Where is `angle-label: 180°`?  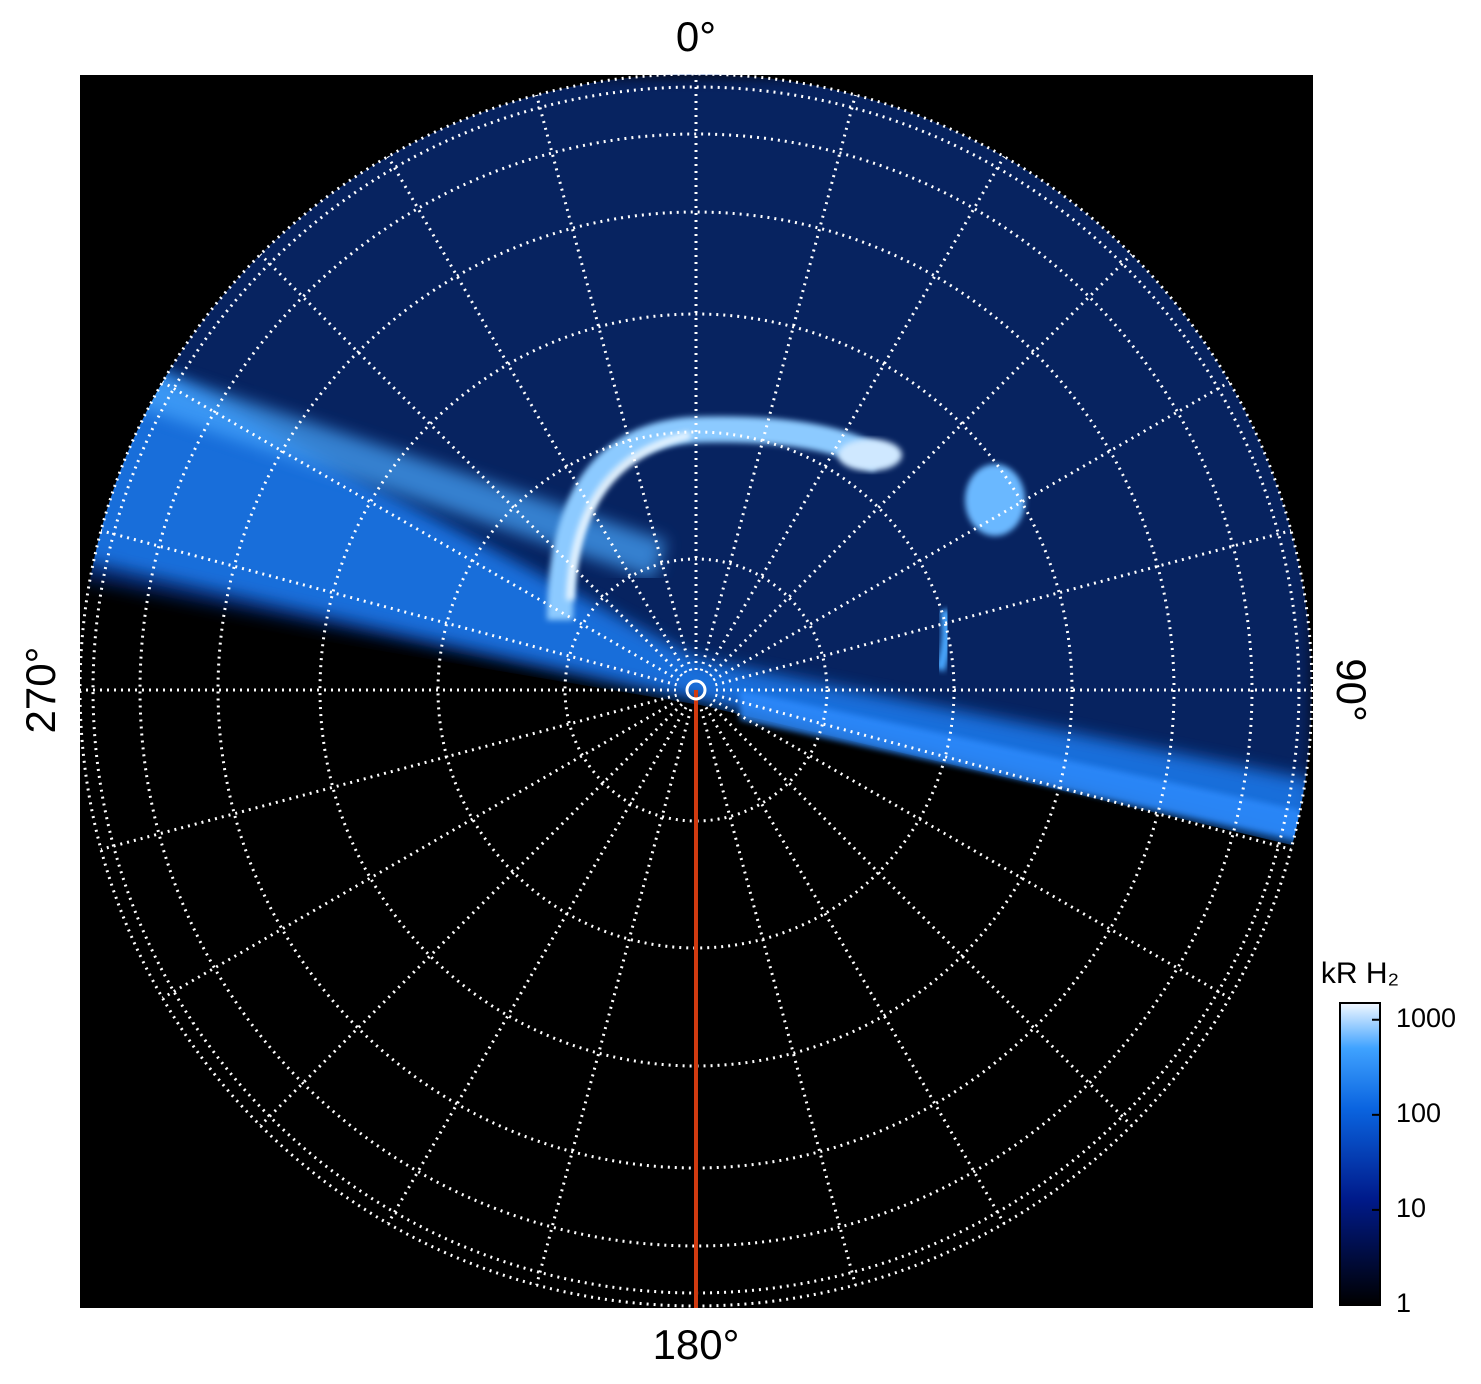
angle-label: 180° is located at coordinates (696, 1344).